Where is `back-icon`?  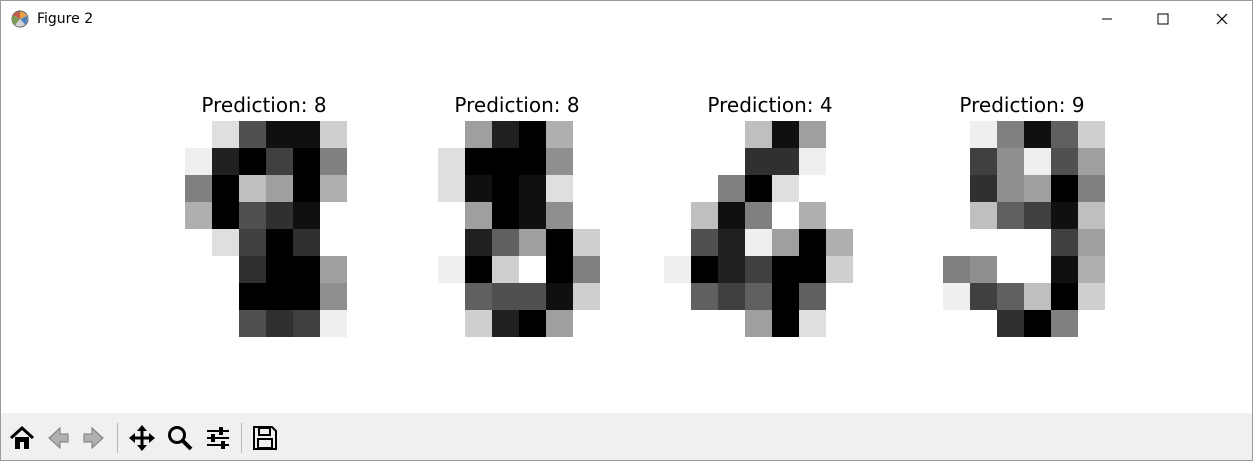
back-icon is located at coordinates (58, 438).